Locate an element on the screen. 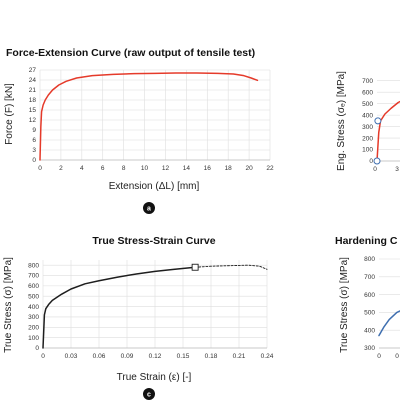  y-axis-label: Force (F) [kN] is located at coordinates (9, 114).